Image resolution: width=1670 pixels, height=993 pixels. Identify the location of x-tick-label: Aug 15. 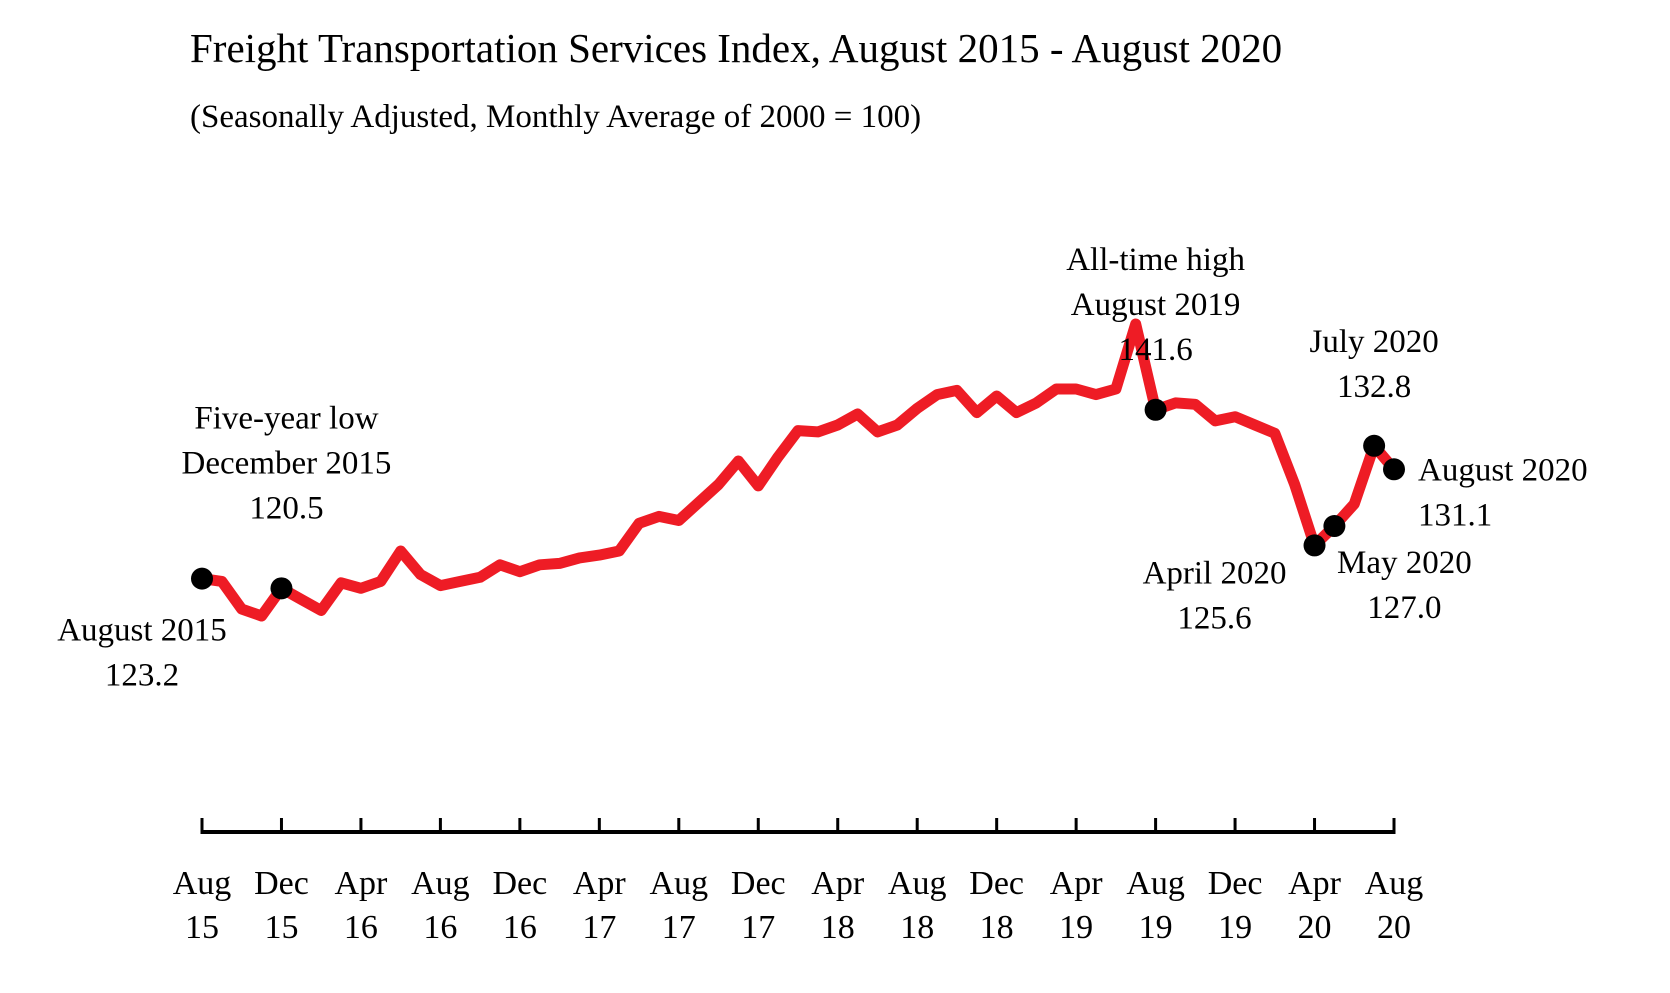
(202, 905).